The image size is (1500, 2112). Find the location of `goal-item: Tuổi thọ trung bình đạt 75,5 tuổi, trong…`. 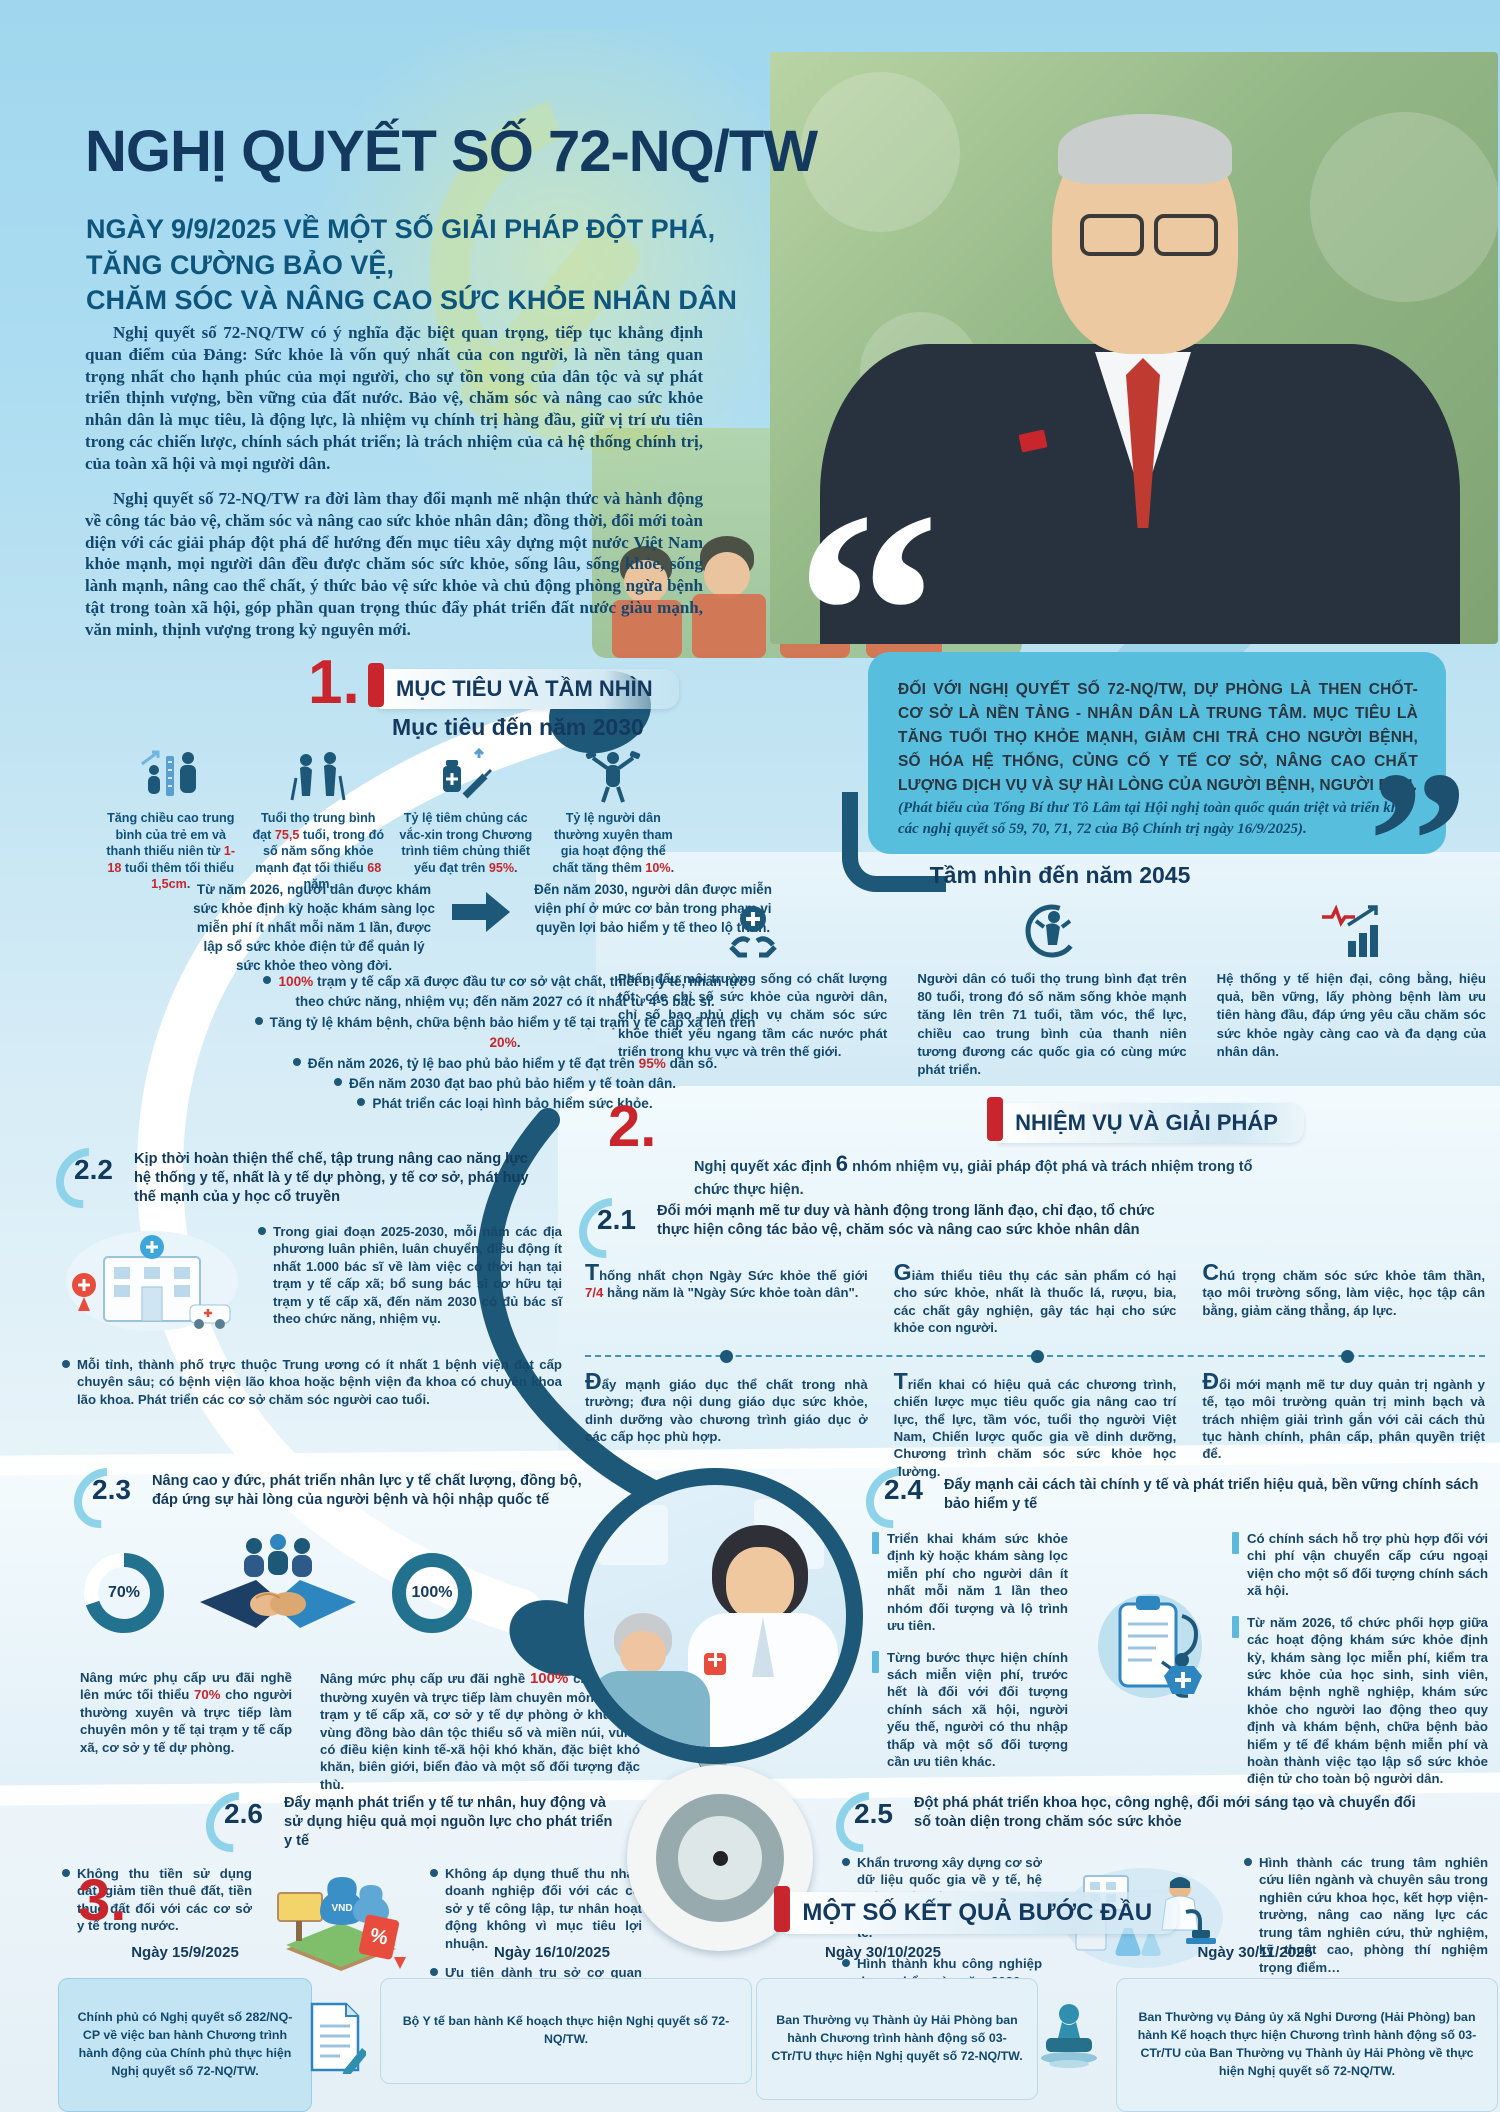

goal-item: Tuổi thọ trung bình đạt 75,5 tuổi, trong… is located at coordinates (319, 817).